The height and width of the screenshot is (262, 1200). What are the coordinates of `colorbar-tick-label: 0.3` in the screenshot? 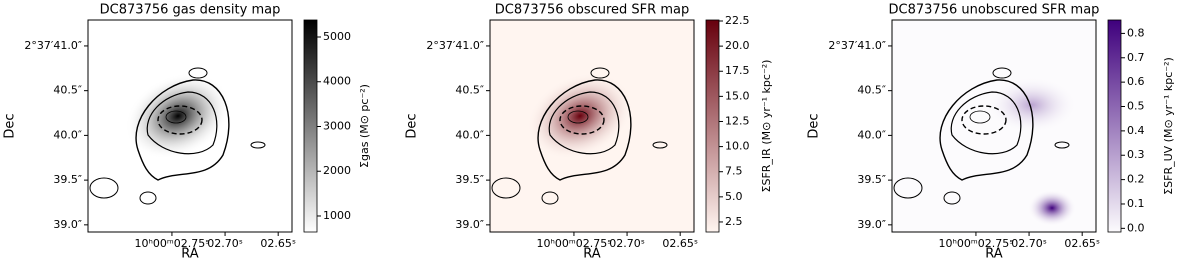 It's located at (1136, 154).